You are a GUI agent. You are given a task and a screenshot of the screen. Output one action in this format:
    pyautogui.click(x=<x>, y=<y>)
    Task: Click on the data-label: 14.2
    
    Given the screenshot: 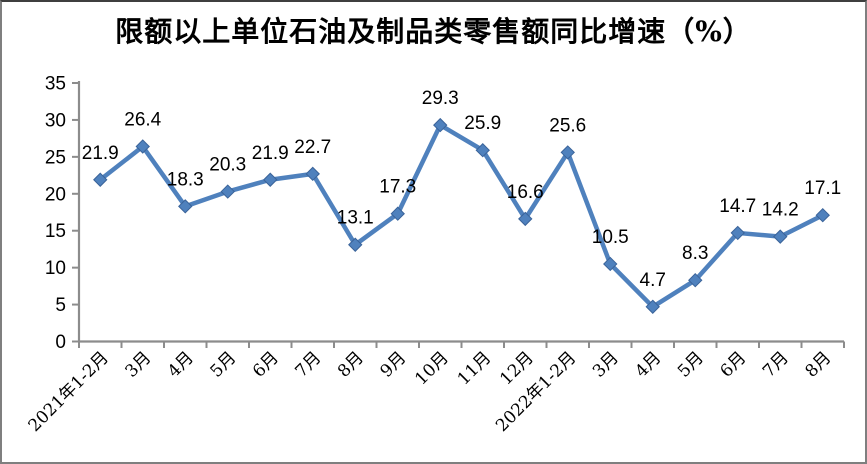 What is the action you would take?
    pyautogui.click(x=780, y=210)
    